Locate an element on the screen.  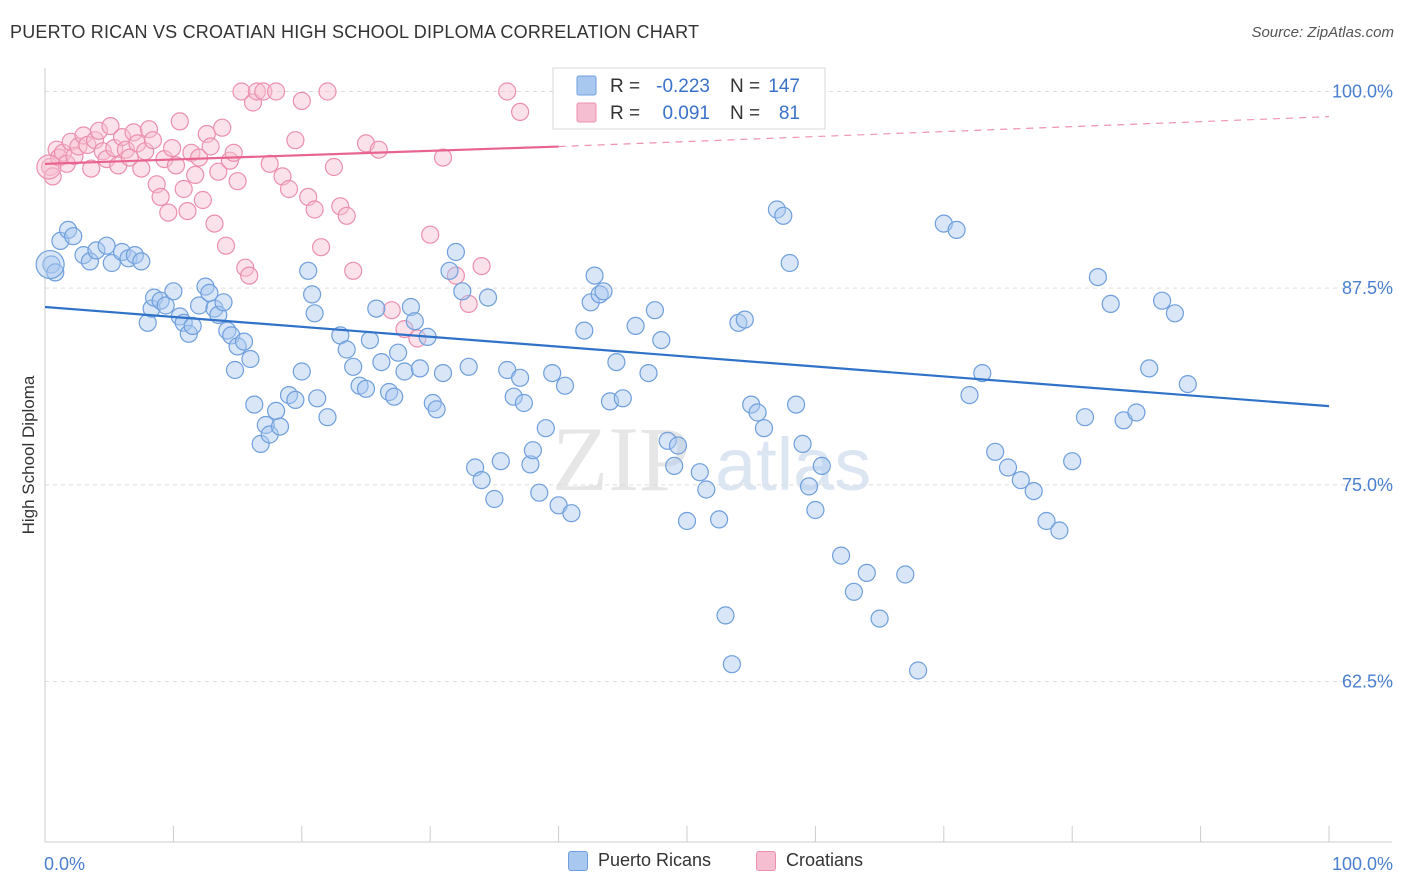
stats-legend: R = -0.223 N = 147 R = 0.091 N = 81 is located at coordinates (689, 98).